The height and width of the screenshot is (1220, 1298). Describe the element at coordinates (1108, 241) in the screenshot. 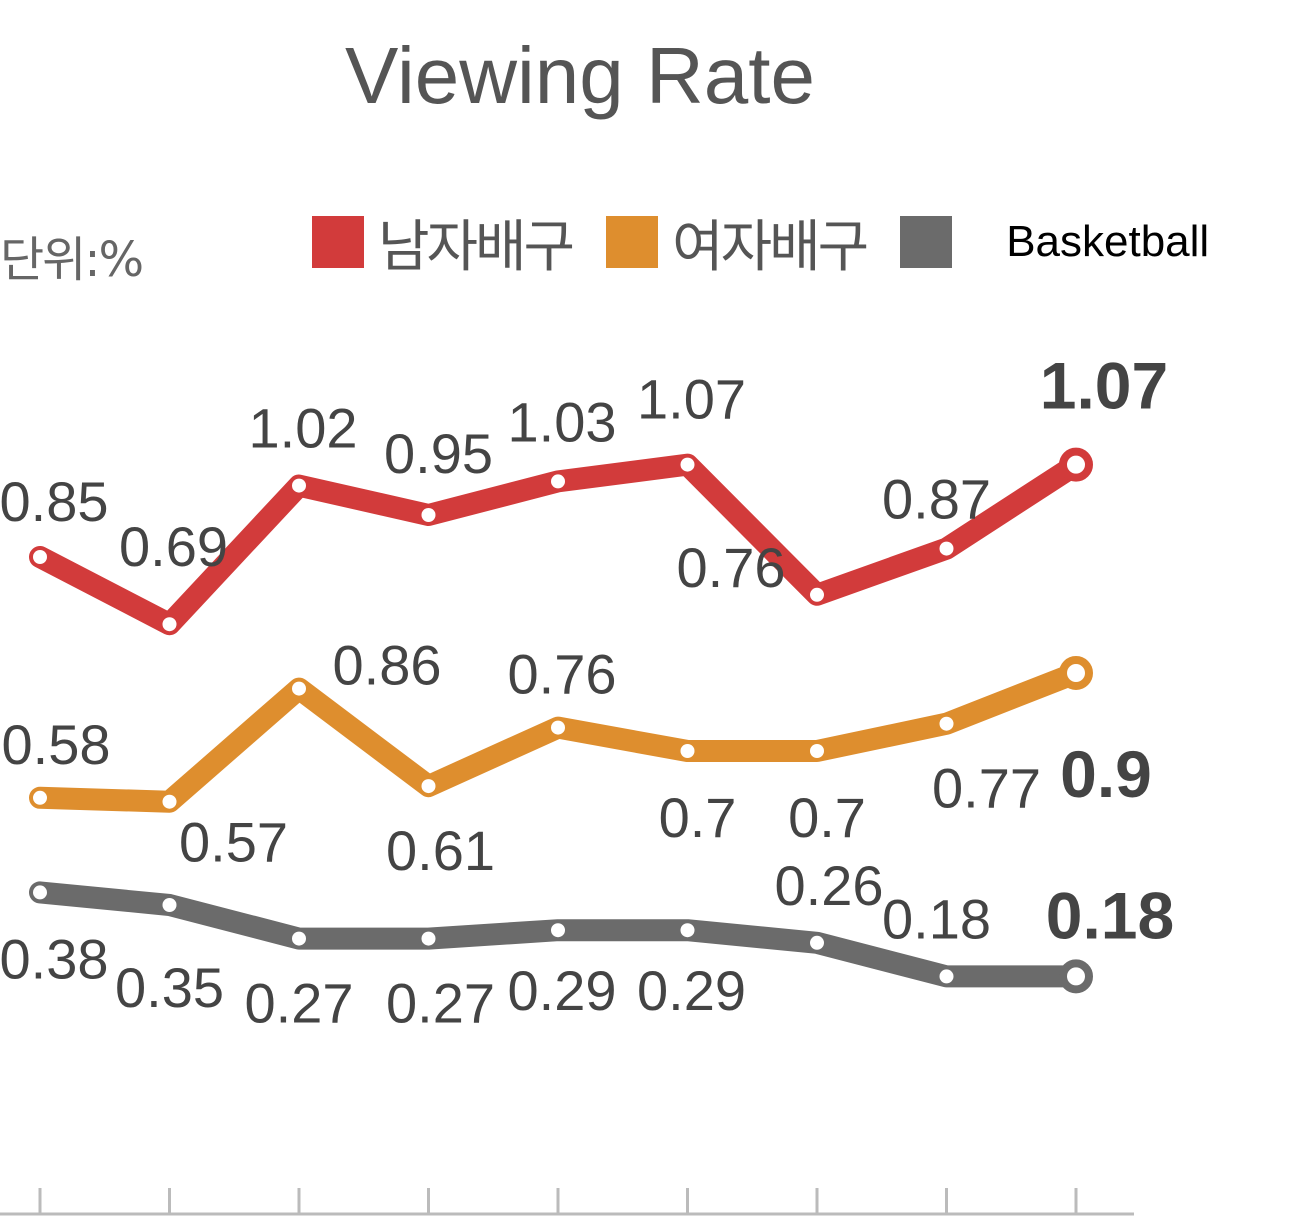

I see `legend-label-basketball: Basketball` at that location.